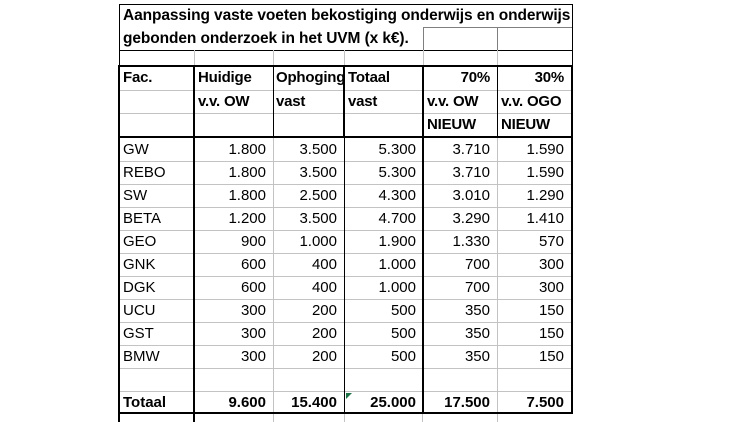  I want to click on value-cell: 4.300, so click(397, 195).